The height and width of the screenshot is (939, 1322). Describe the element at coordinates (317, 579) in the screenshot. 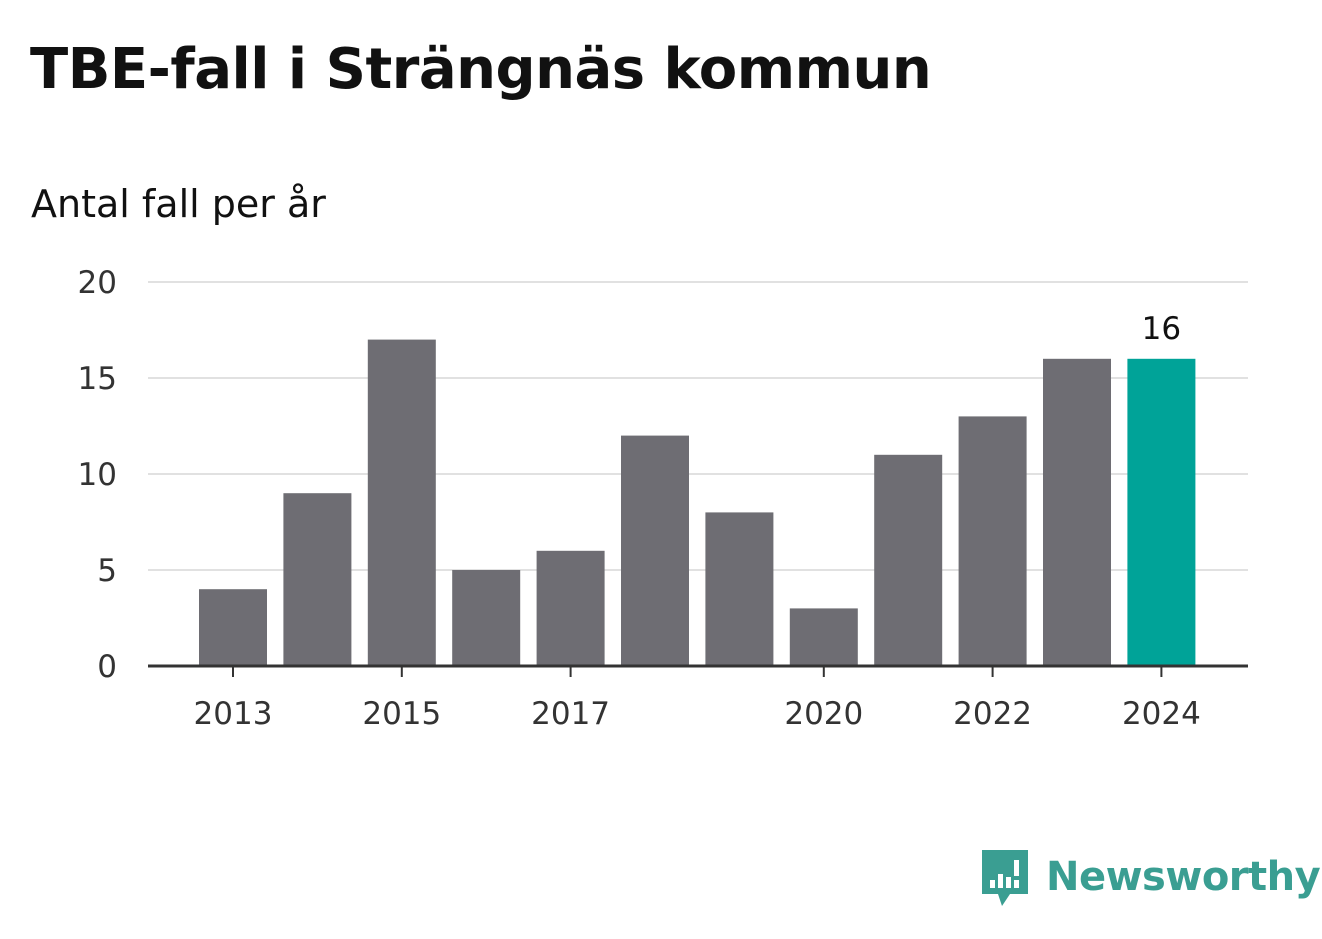

I see `bar-2014` at that location.